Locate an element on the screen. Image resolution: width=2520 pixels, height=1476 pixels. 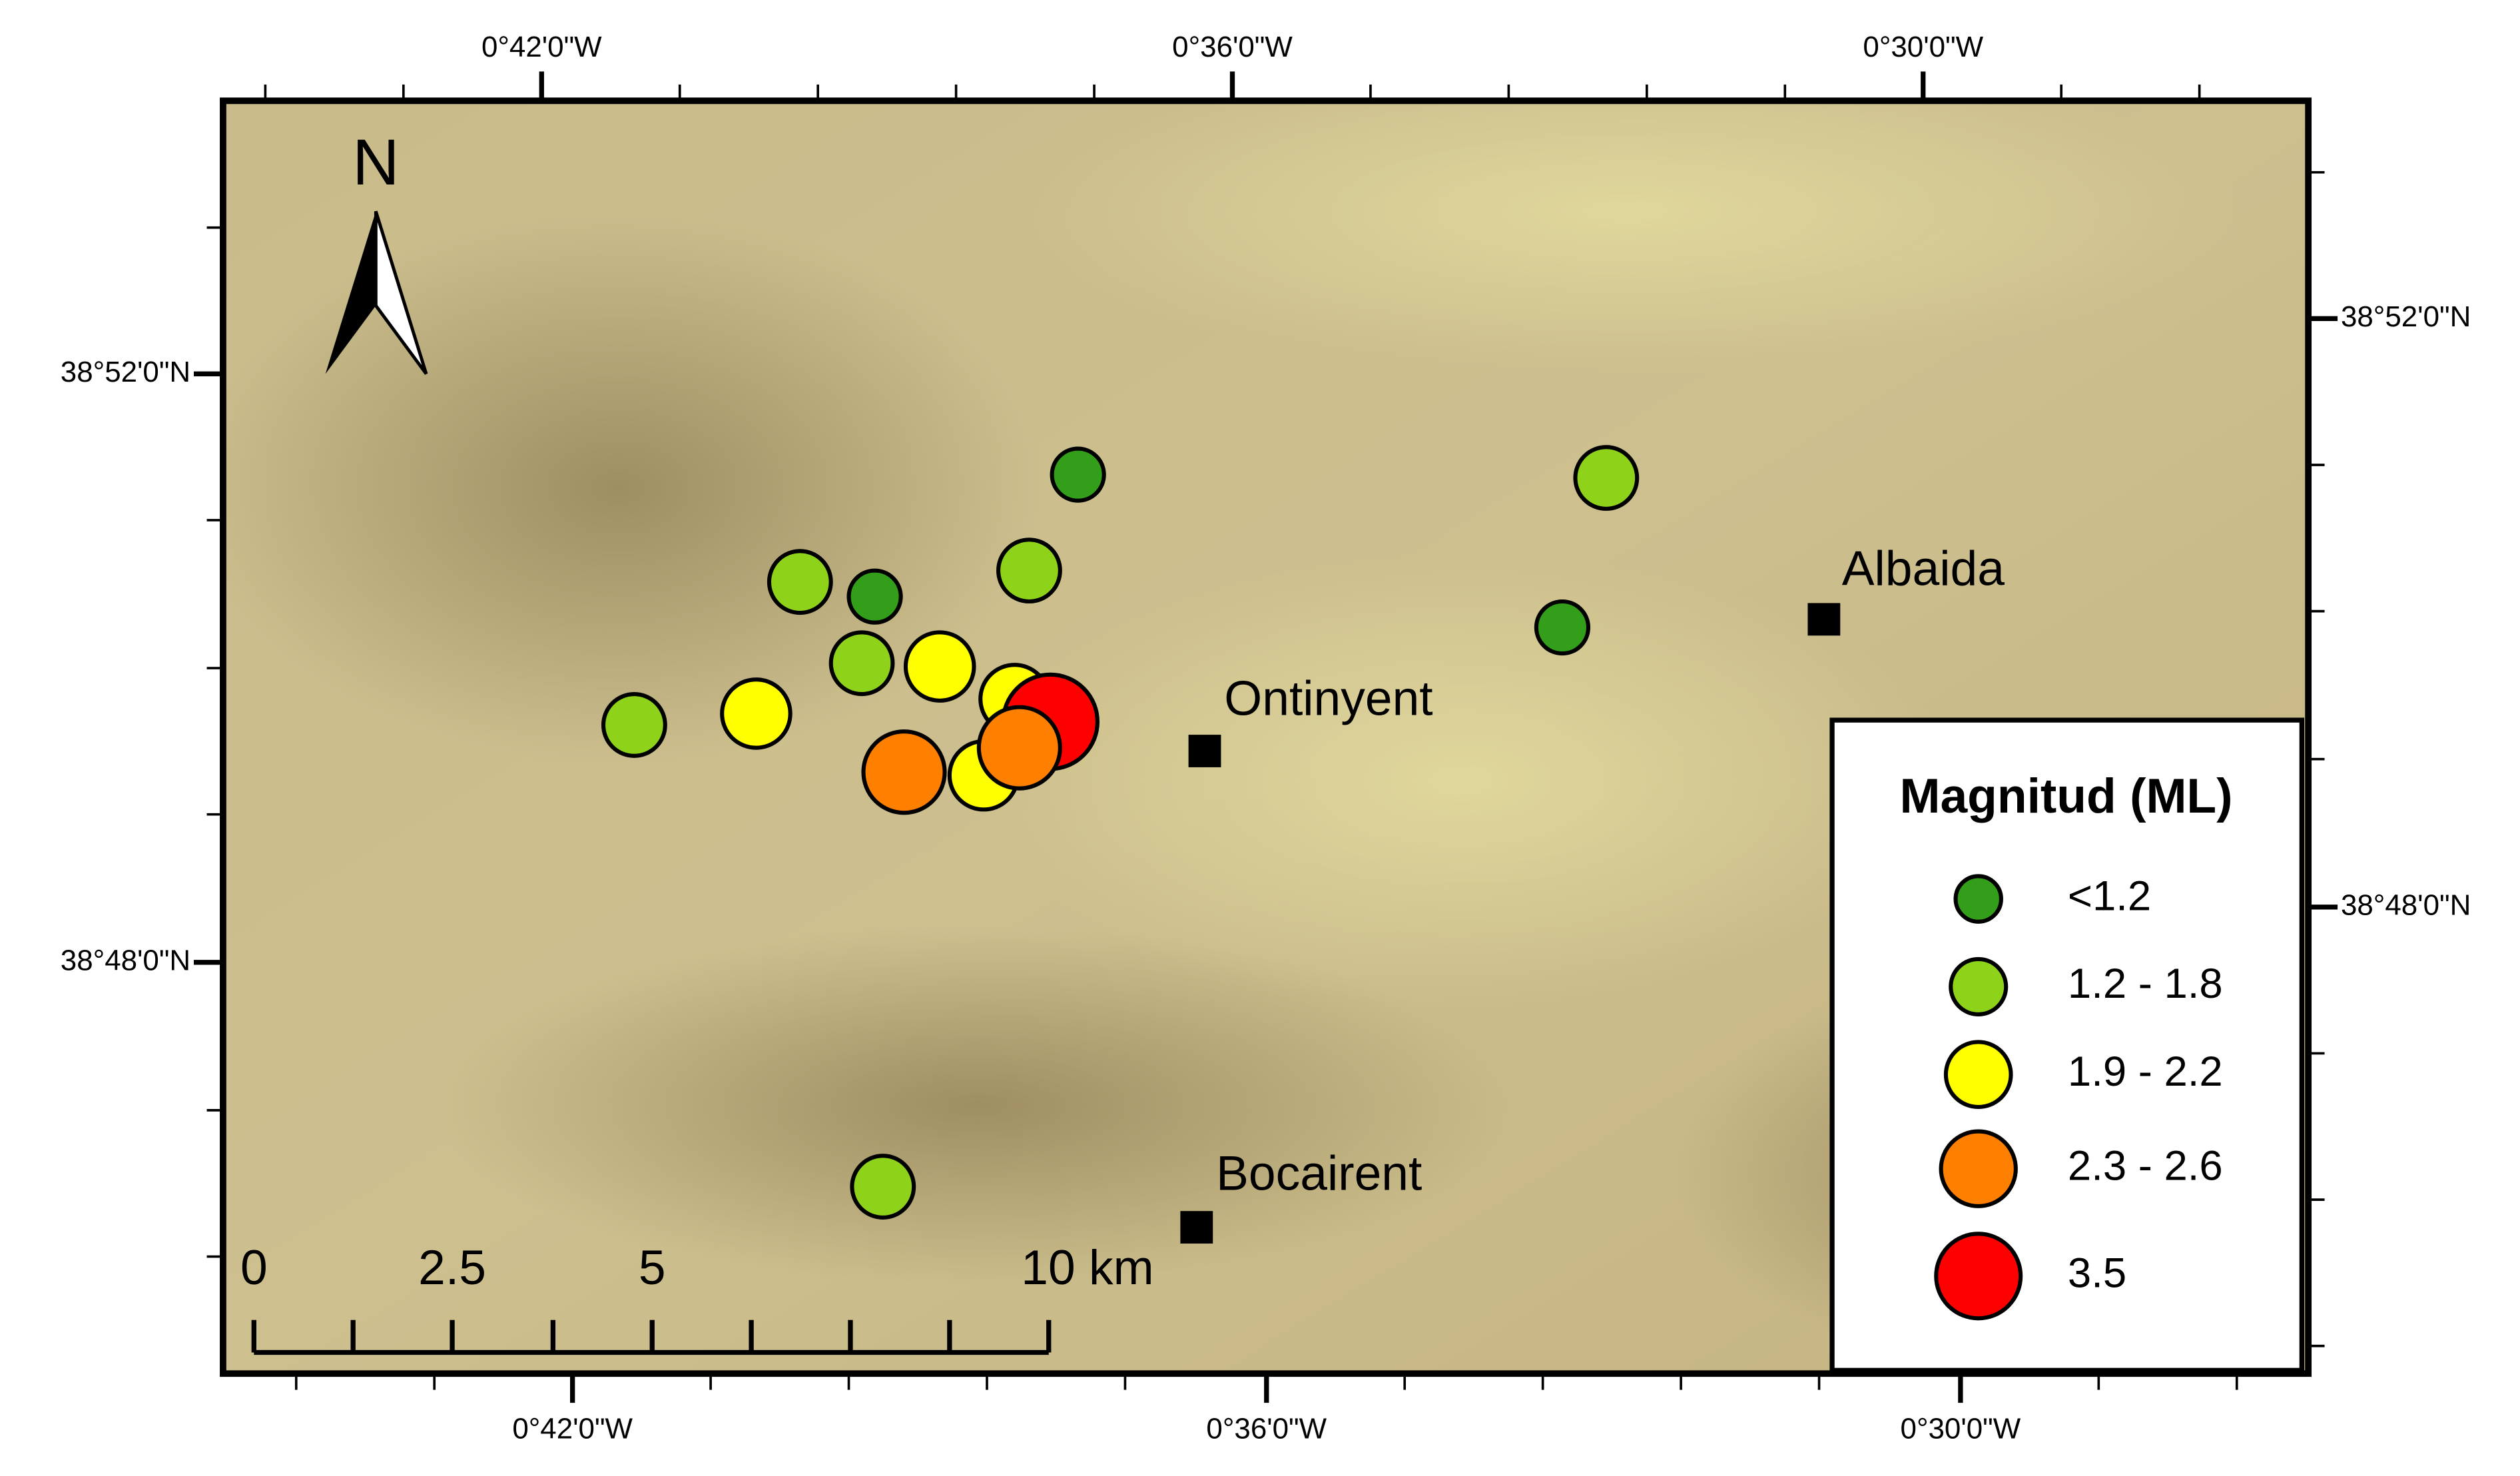
bottom-axis-label: 0°30'0"W is located at coordinates (1961, 1428).